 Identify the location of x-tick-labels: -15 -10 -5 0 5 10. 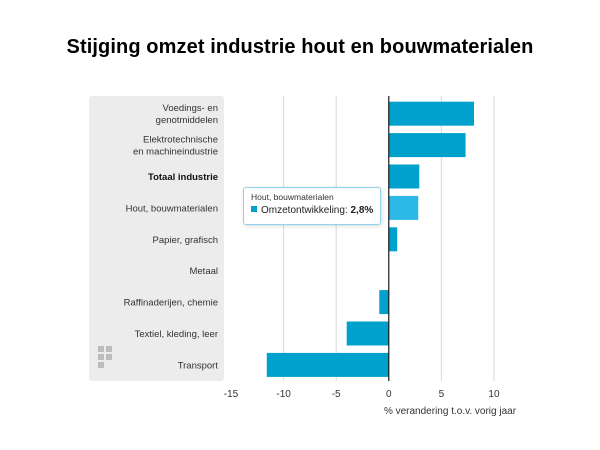
(362, 394).